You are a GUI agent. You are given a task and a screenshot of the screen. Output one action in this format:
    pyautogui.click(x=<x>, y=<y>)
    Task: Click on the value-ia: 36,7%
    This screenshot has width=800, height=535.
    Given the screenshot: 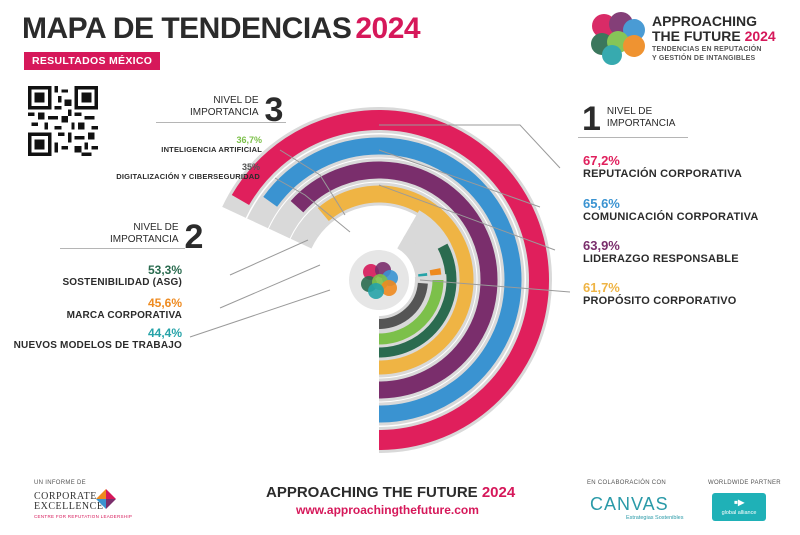 What is the action you would take?
    pyautogui.click(x=249, y=140)
    